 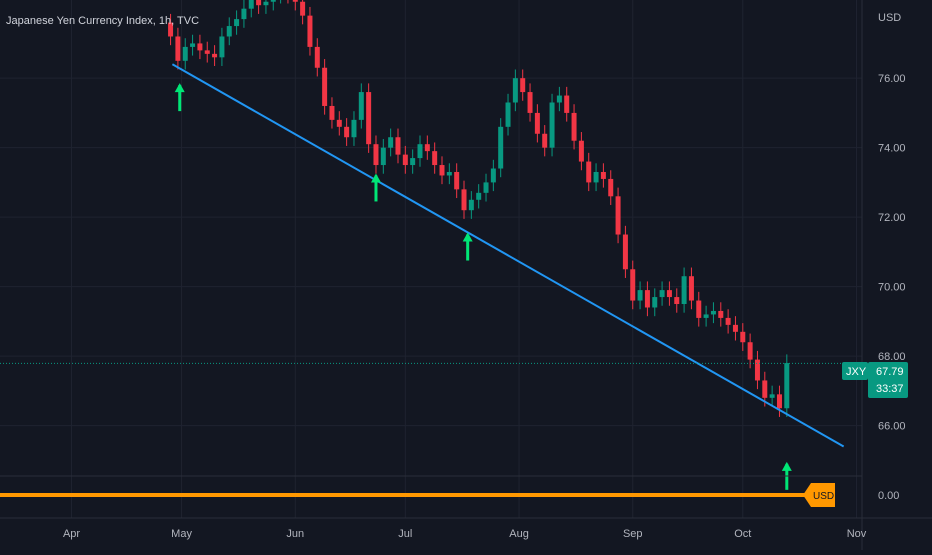 What do you see at coordinates (890, 372) in the screenshot?
I see `last-price-value: 67.79` at bounding box center [890, 372].